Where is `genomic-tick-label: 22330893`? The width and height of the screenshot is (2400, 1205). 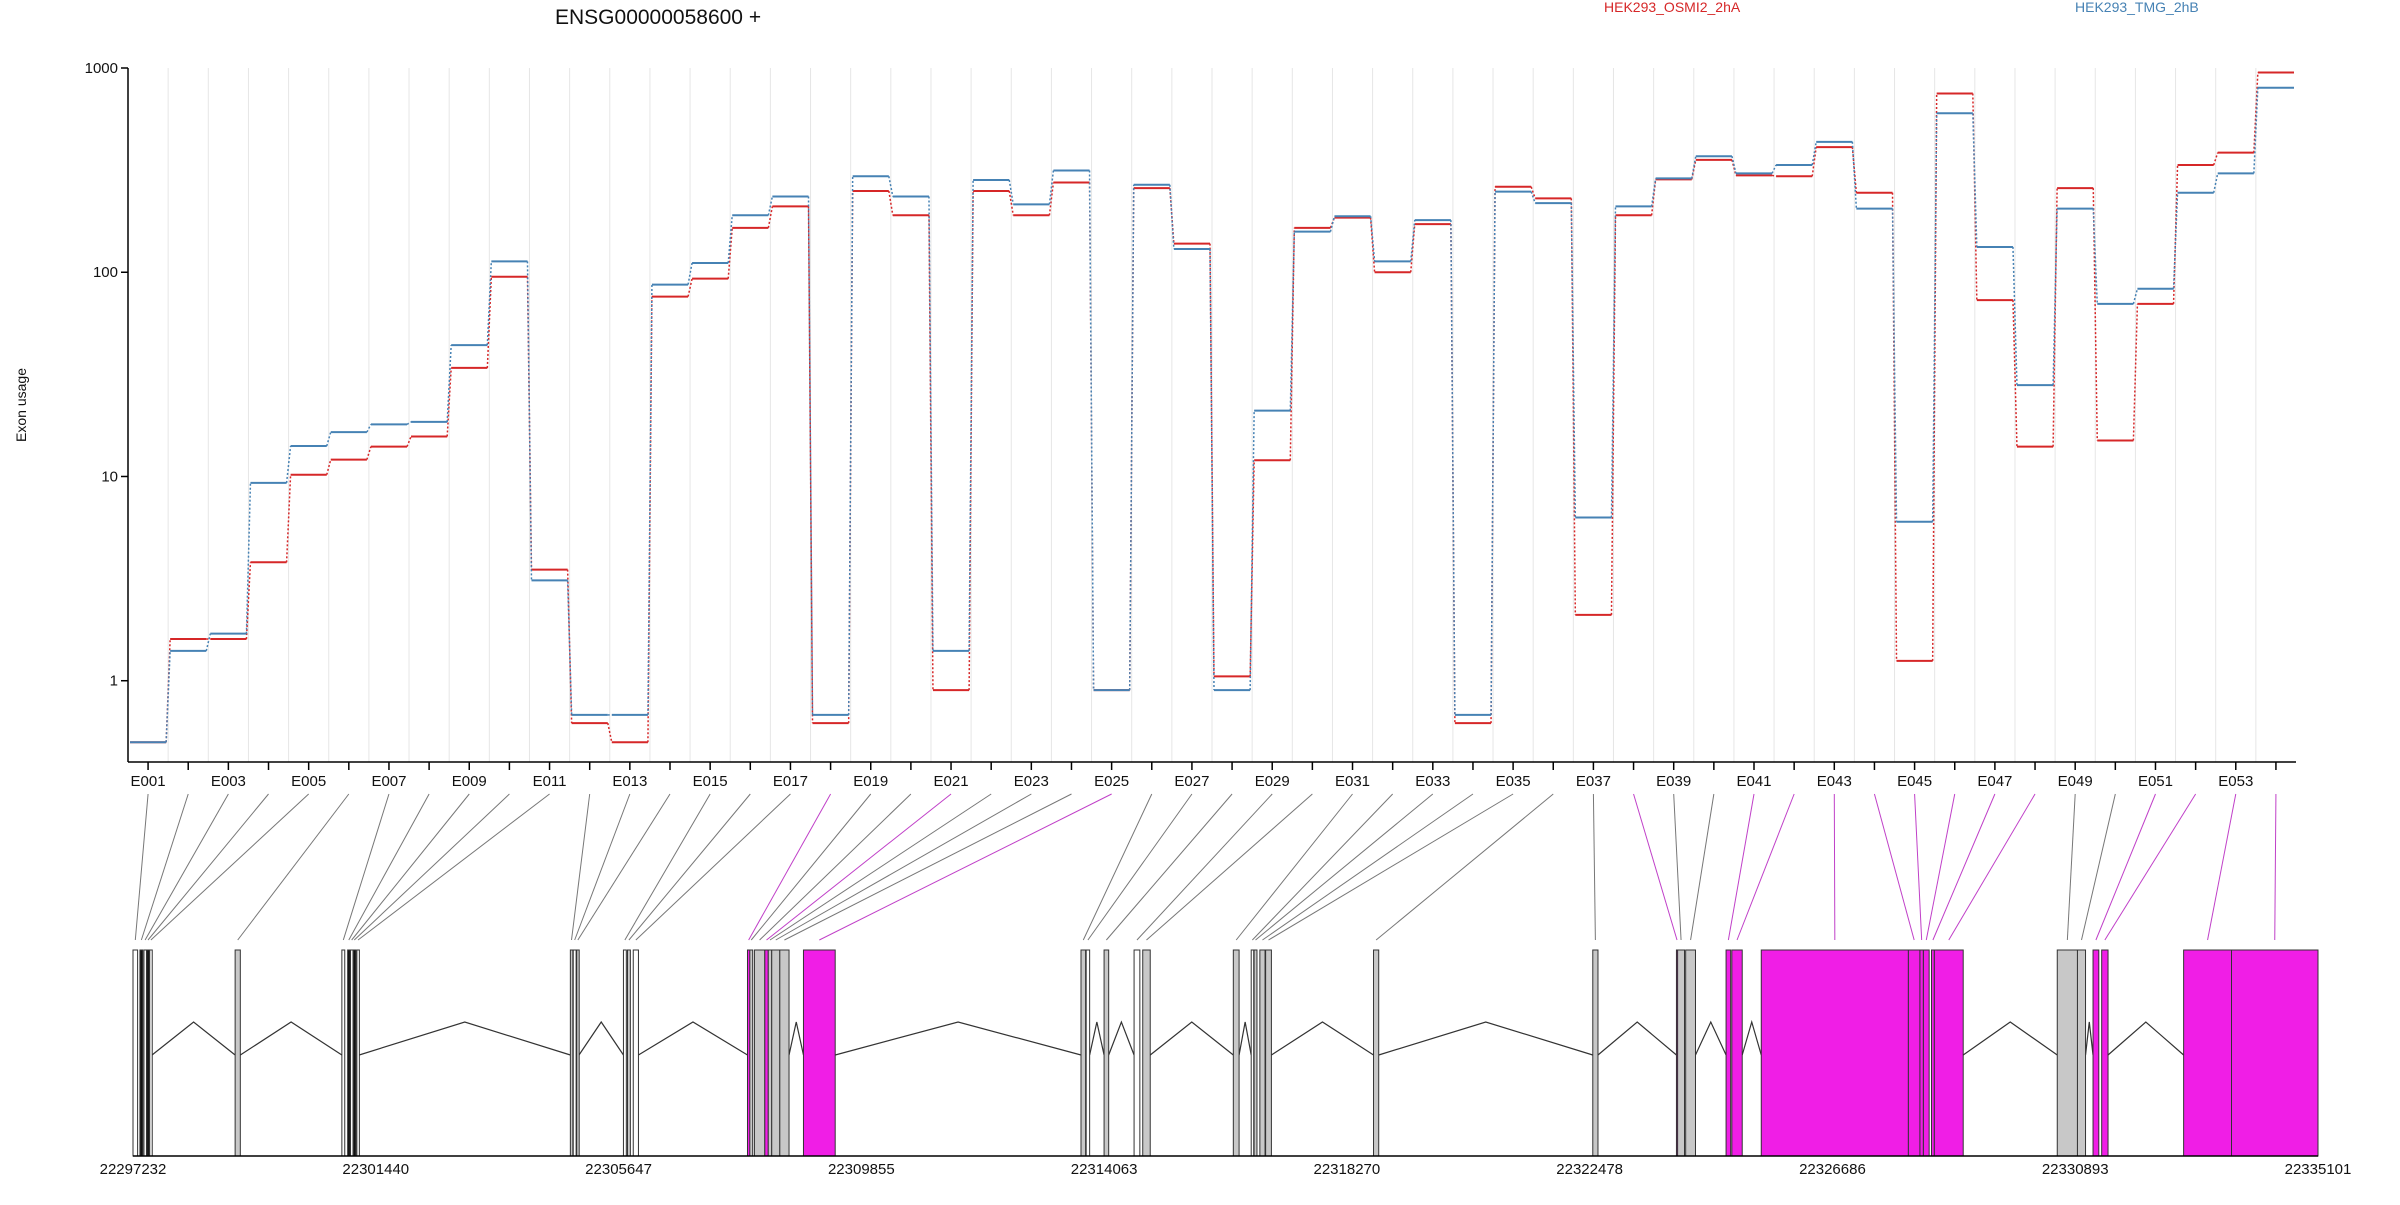
genomic-tick-label: 22330893 is located at coordinates (2075, 1169).